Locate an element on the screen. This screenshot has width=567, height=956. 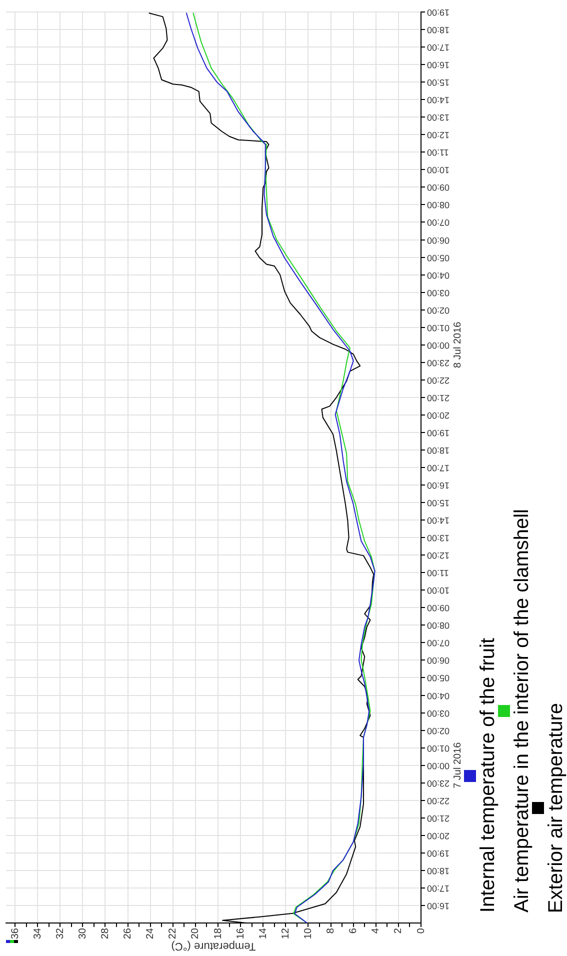
x-tick-label: 32 is located at coordinates (60, 934).